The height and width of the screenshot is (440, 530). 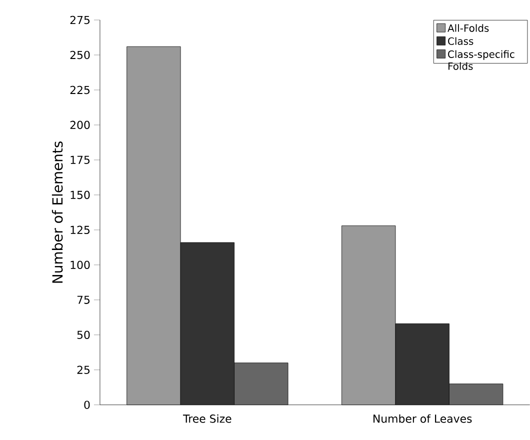 I want to click on y-tick-label: 100, so click(x=80, y=265).